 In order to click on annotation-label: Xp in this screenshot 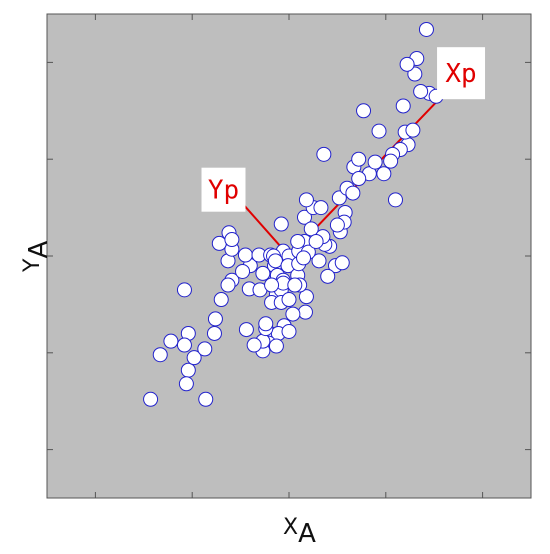, I will do `click(460, 74)`.